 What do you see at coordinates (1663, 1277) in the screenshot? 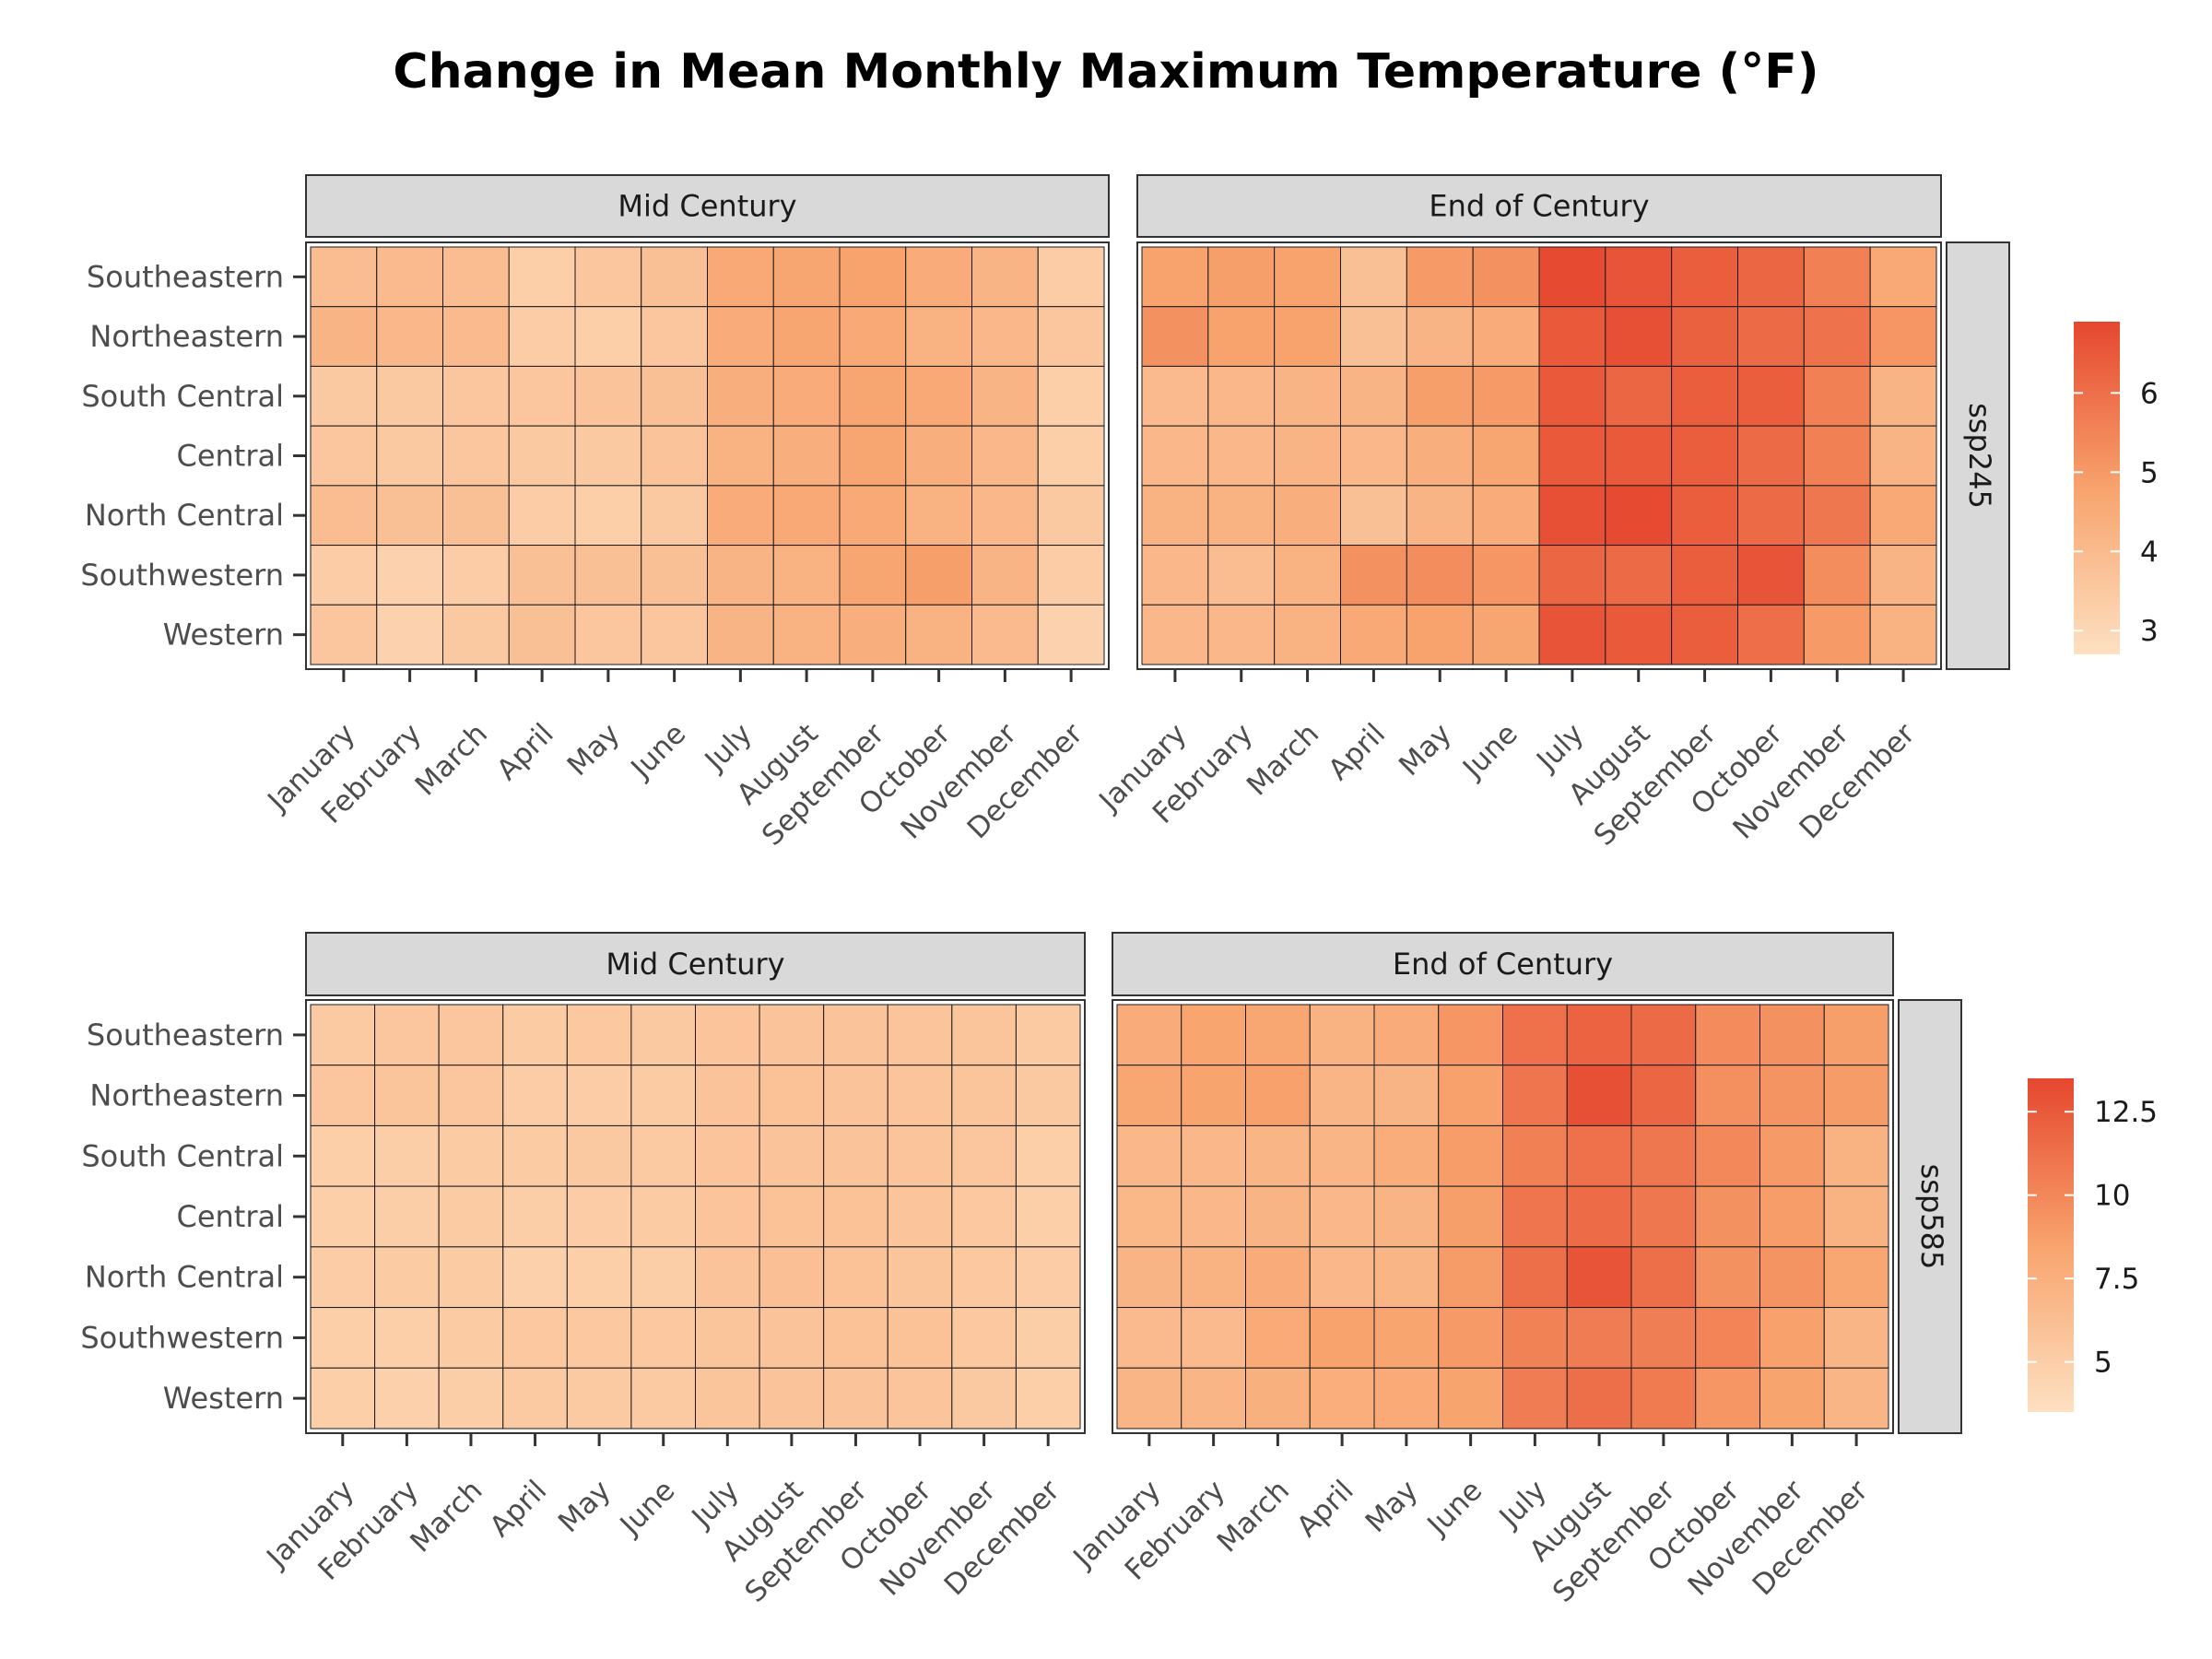
I see `heatmap-cell-end-of-century-ssp585-north-central-september` at bounding box center [1663, 1277].